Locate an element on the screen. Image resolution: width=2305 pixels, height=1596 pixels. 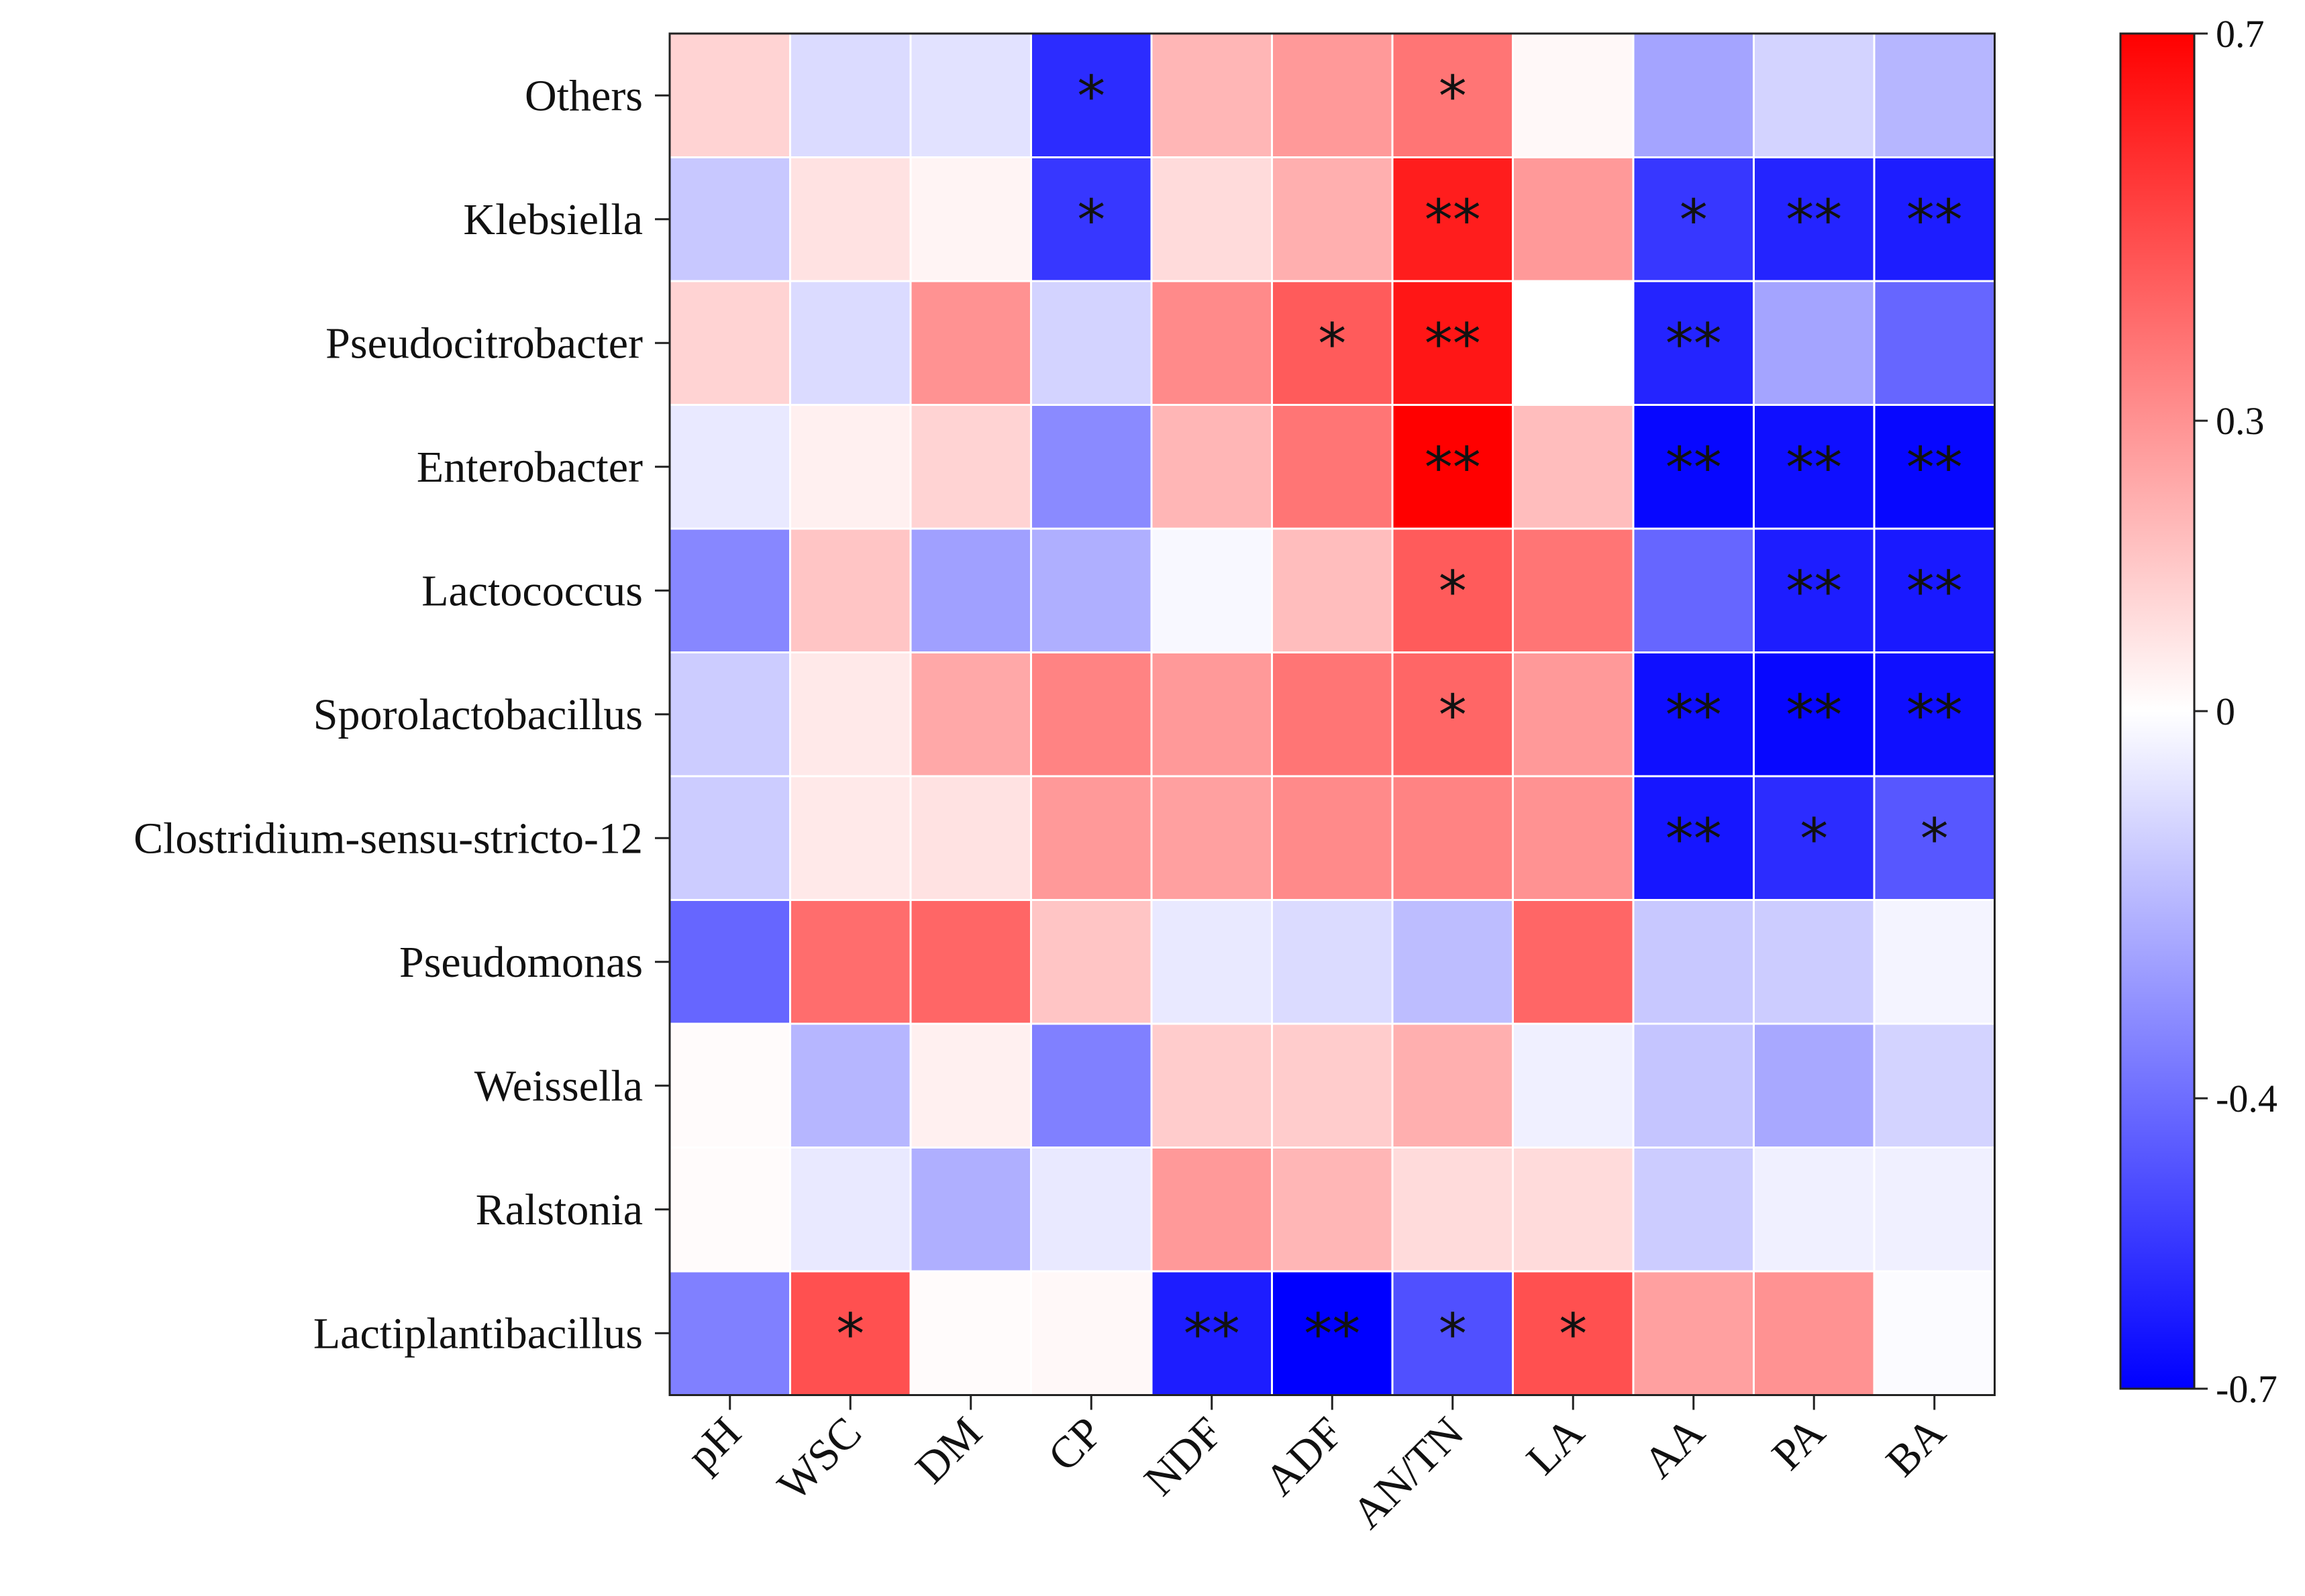
column-label: AA is located at coordinates (1674, 1447).